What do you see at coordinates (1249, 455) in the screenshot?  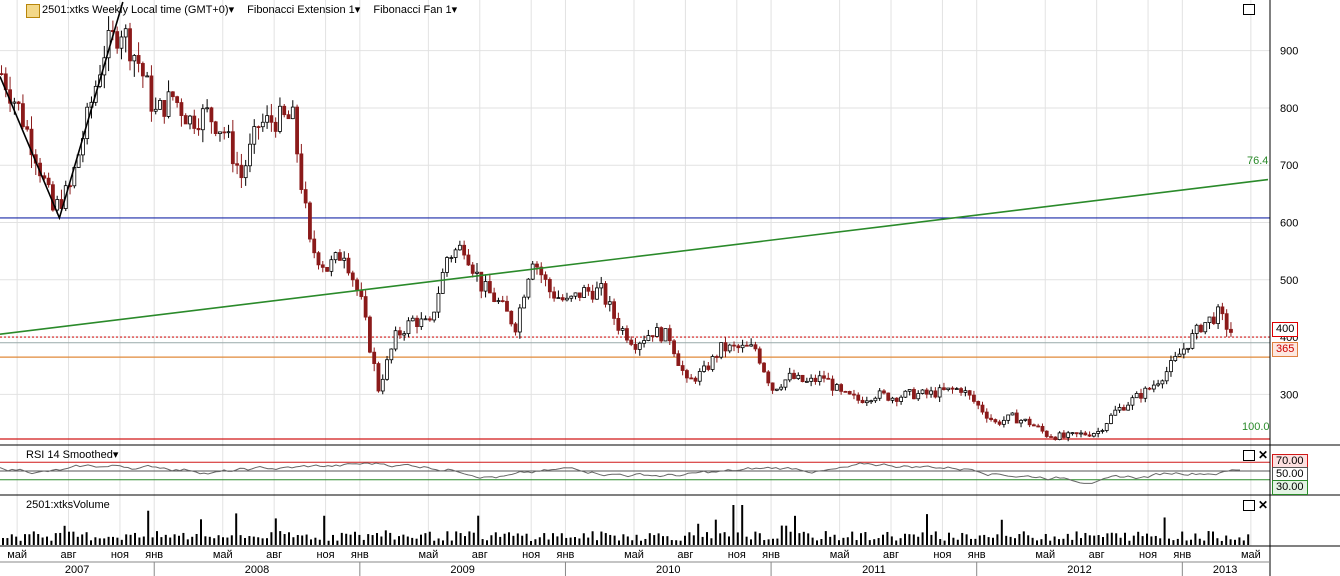 I see `rsi-maximize-icon` at bounding box center [1249, 455].